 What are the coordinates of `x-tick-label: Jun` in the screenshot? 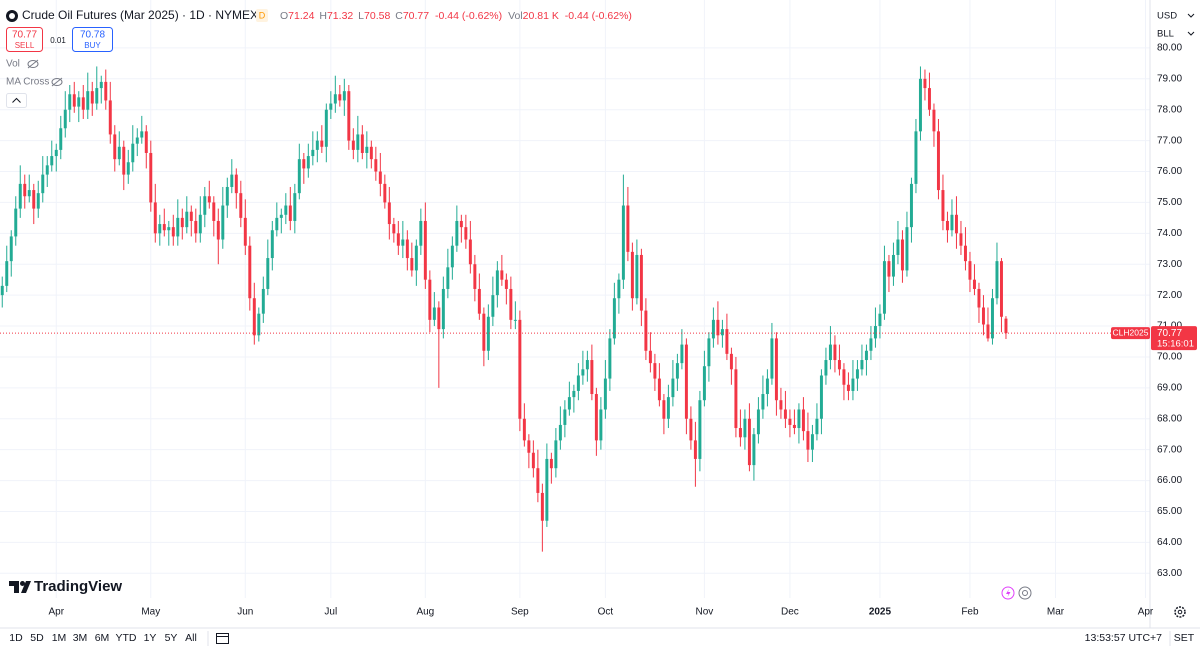 It's located at (245, 612).